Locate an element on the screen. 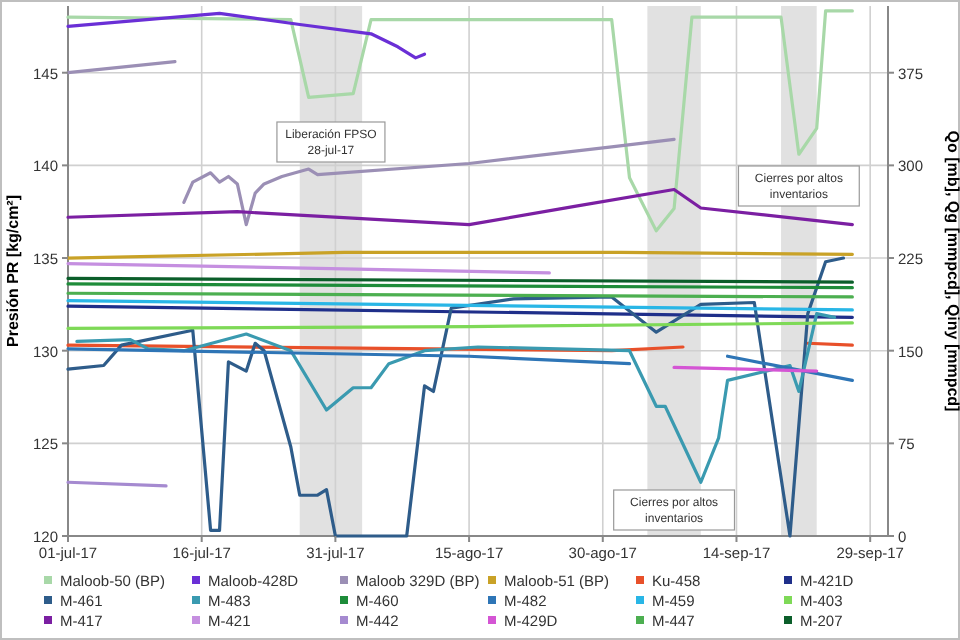 Image resolution: width=960 pixels, height=640 pixels. y-axis-title: Presión PR [kg/cm²] is located at coordinates (13, 271).